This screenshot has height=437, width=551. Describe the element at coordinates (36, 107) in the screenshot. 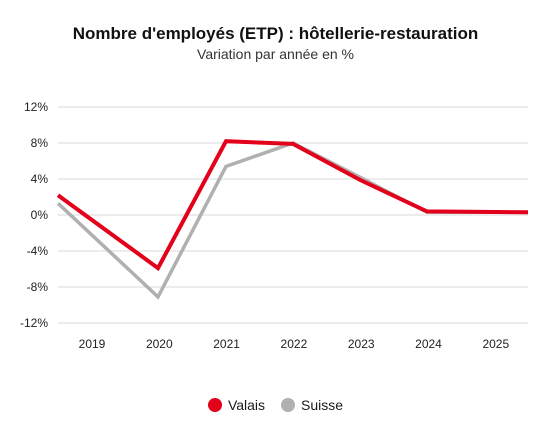

I see `y-tick-label: 12%` at that location.